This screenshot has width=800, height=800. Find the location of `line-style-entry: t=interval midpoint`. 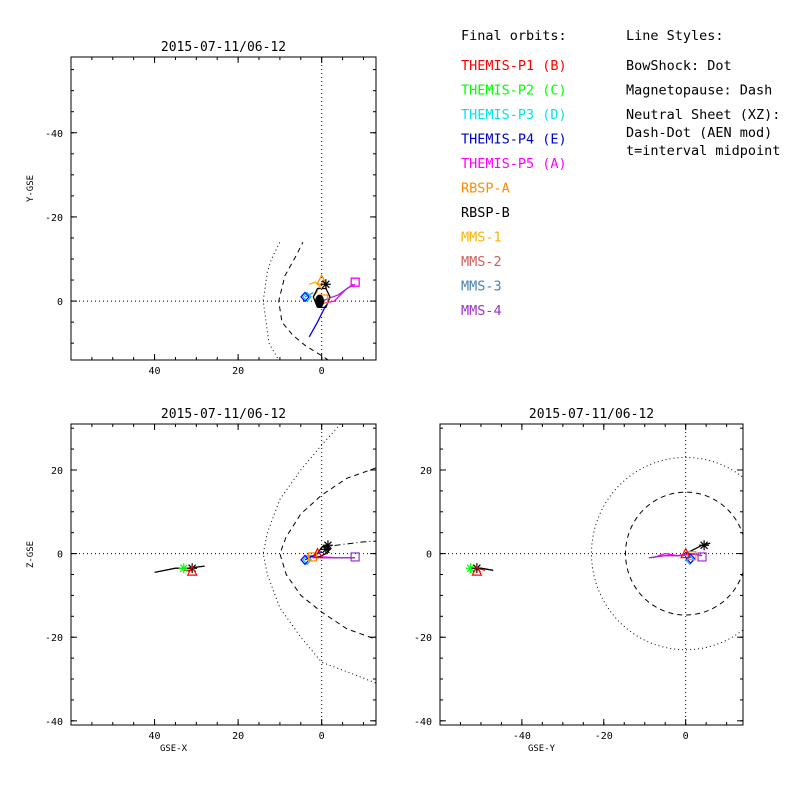

line-style-entry: t=interval midpoint is located at coordinates (703, 151).